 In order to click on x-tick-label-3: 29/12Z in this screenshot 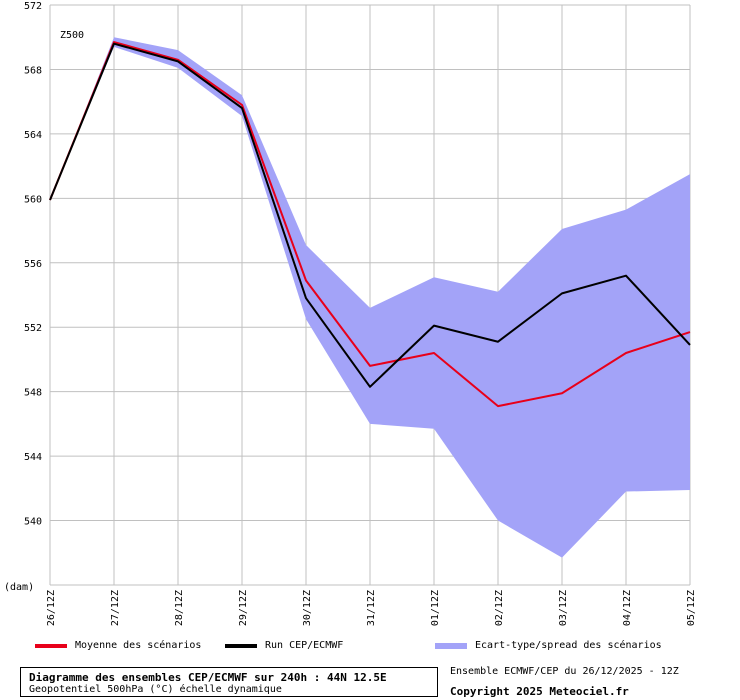, I will do `click(243, 608)`.